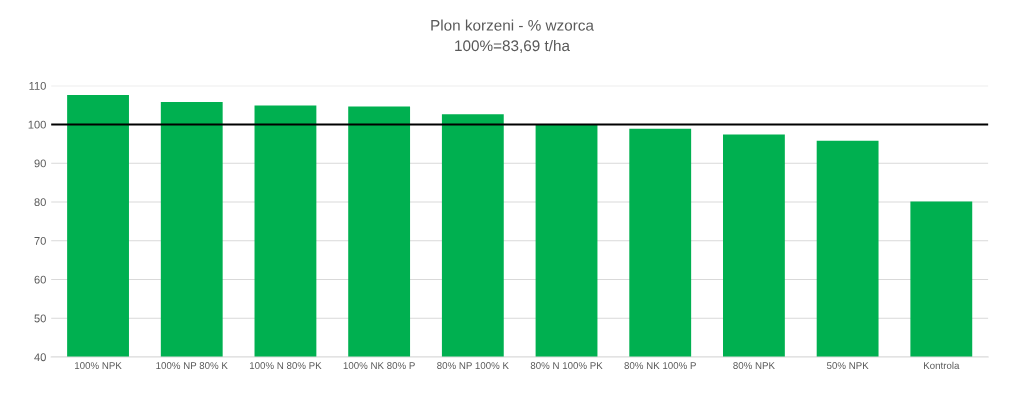 The image size is (1024, 408). What do you see at coordinates (754, 365) in the screenshot?
I see `x-tick-label: 80% NPK` at bounding box center [754, 365].